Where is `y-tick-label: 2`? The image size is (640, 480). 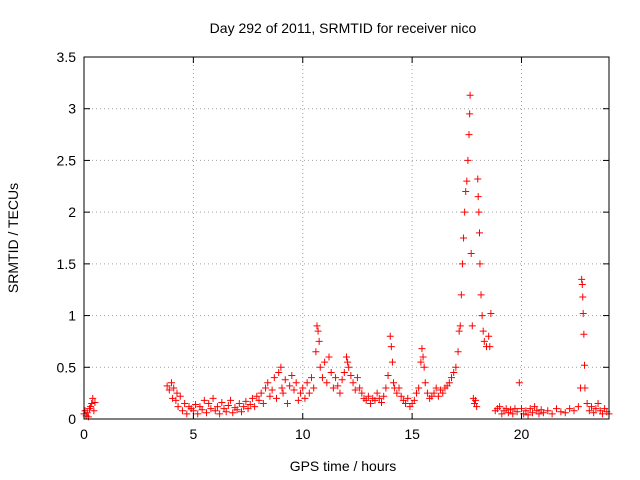
y-tick-label: 2 is located at coordinates (72, 212).